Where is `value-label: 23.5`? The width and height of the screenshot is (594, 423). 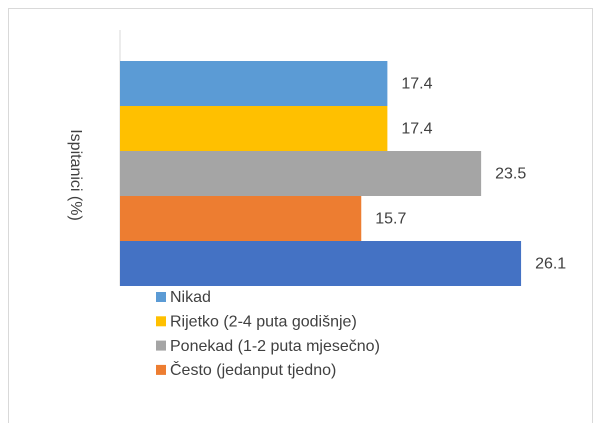
value-label: 23.5 is located at coordinates (510, 174).